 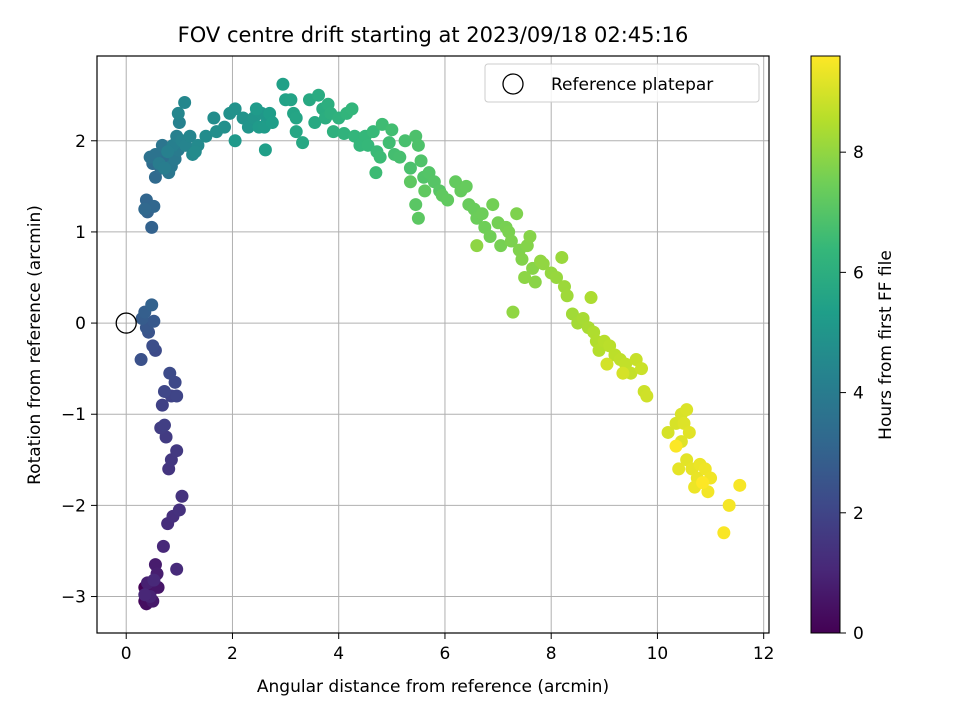 I want to click on legend-box, so click(x=622, y=83).